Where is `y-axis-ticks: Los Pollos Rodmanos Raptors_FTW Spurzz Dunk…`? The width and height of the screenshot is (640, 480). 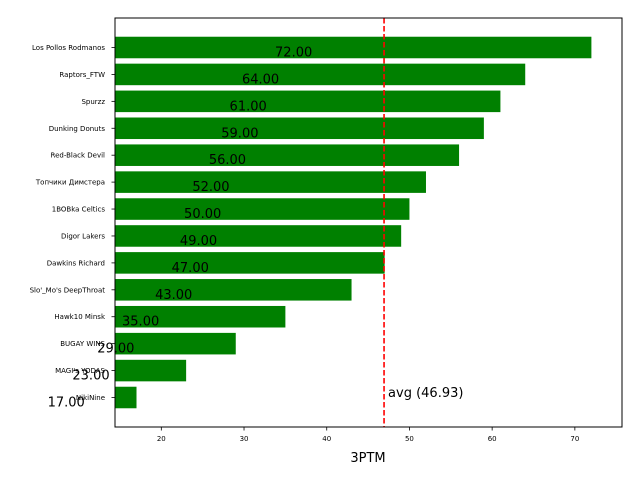
y-axis-ticks: Los Pollos Rodmanos Raptors_FTW Spurzz Dunk… is located at coordinates (72, 223).